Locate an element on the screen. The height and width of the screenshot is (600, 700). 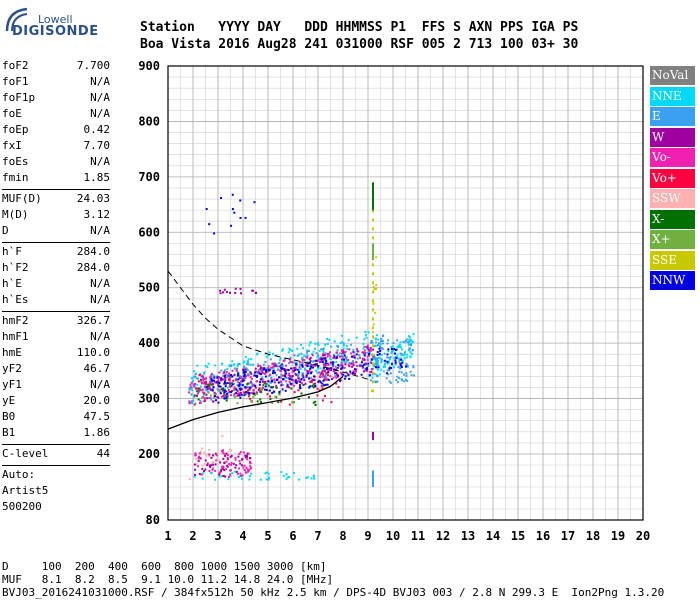
param-name: foF2 is located at coordinates (15, 65).